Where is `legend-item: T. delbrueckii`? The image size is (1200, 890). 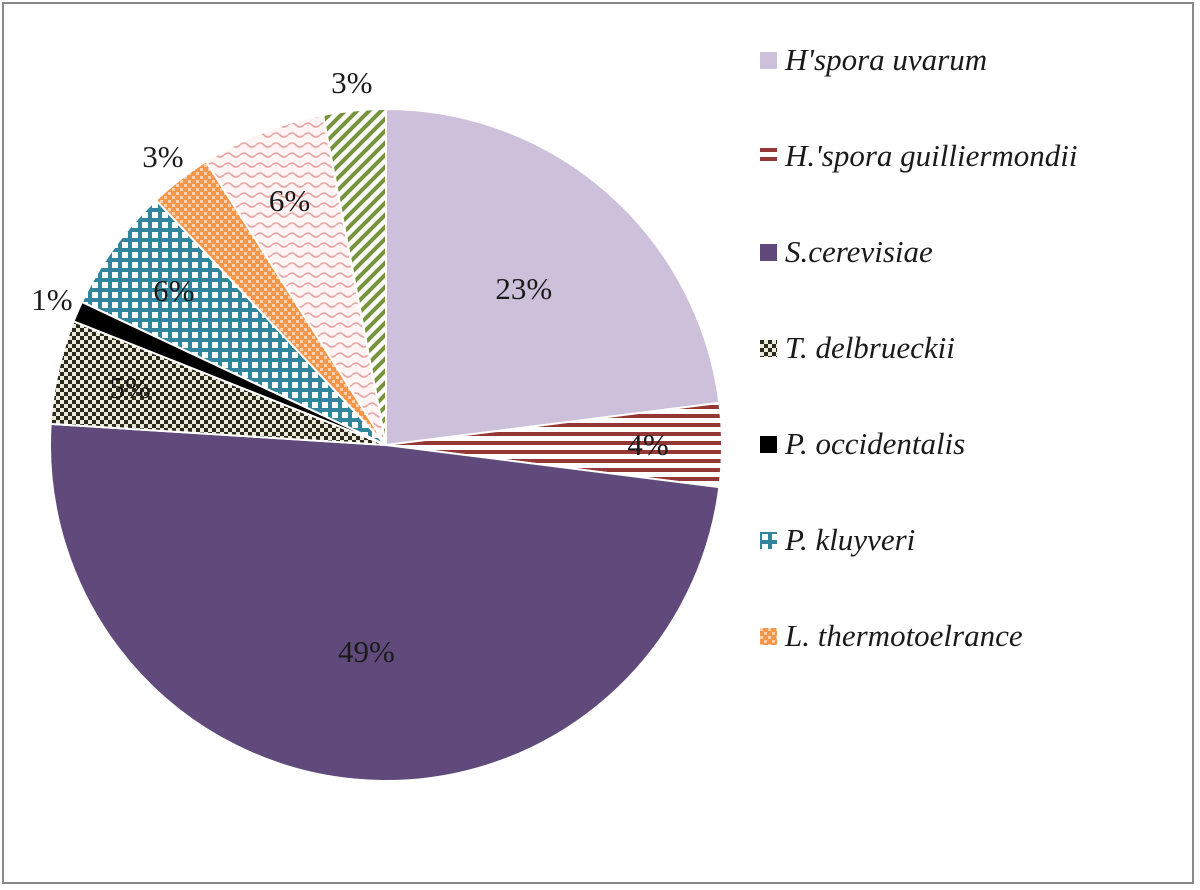 legend-item: T. delbrueckii is located at coordinates (857, 348).